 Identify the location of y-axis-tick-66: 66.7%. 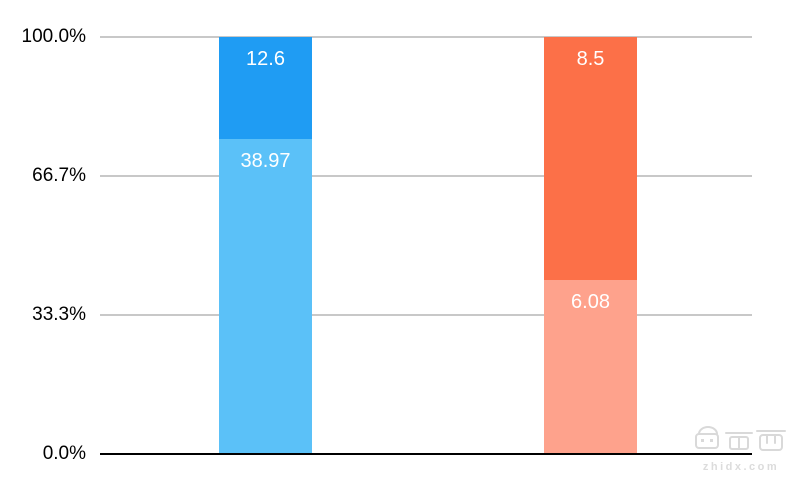
(59, 175).